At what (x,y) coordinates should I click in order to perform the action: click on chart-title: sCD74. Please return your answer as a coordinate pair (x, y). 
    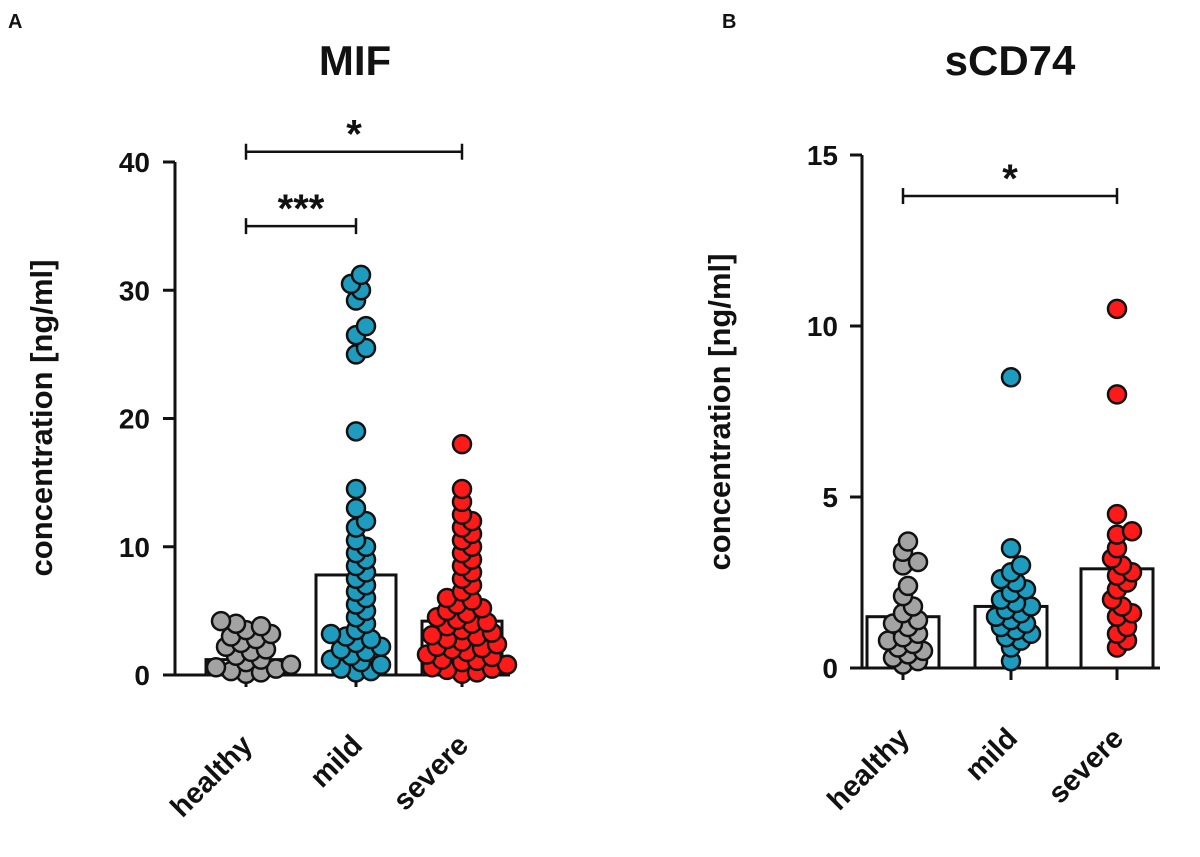
    Looking at the image, I should click on (1010, 60).